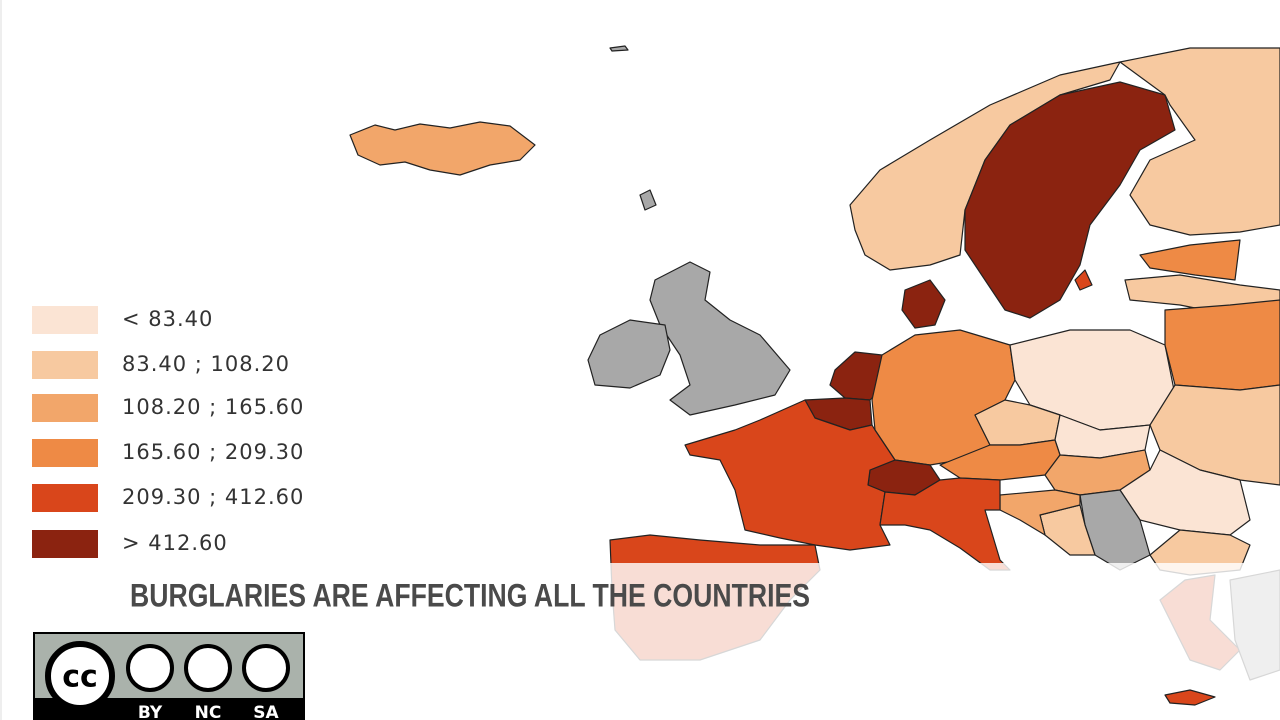 The image size is (1280, 720). What do you see at coordinates (619, 48) in the screenshot?
I see `jan-mayen` at bounding box center [619, 48].